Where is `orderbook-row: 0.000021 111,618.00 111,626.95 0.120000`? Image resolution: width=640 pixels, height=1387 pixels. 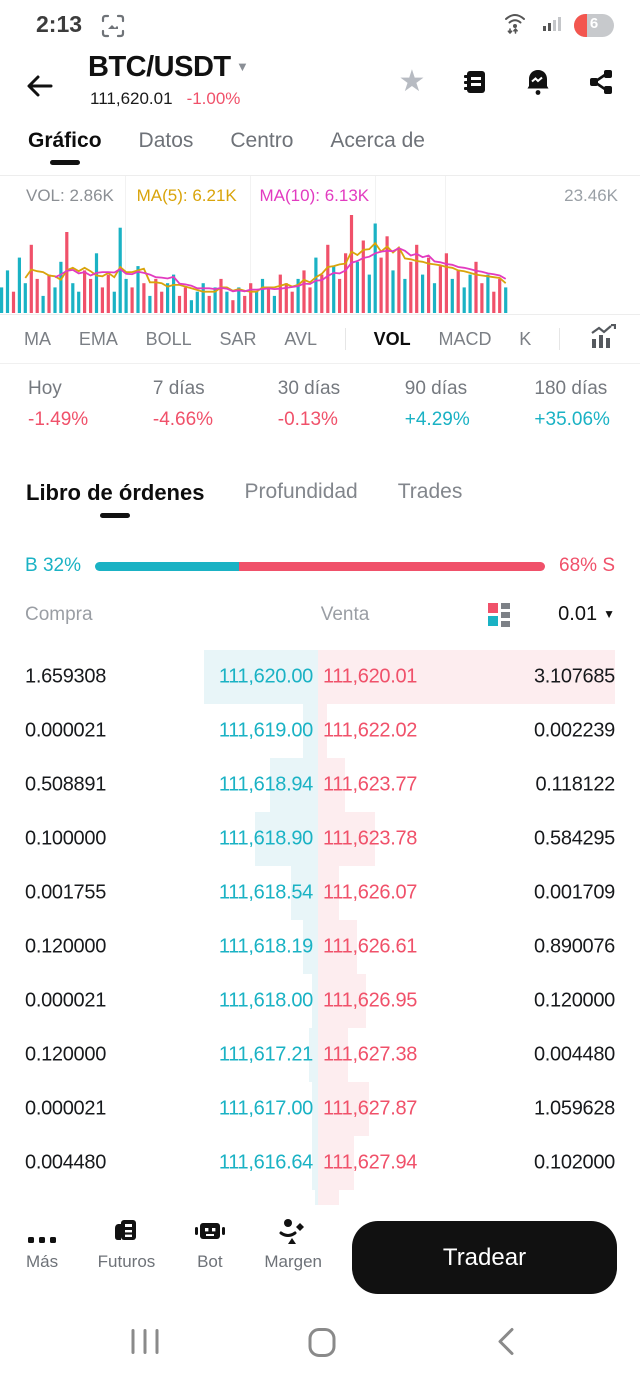
orderbook-row: 0.000021 111,618.00 111,626.95 0.120000 is located at coordinates (320, 1001).